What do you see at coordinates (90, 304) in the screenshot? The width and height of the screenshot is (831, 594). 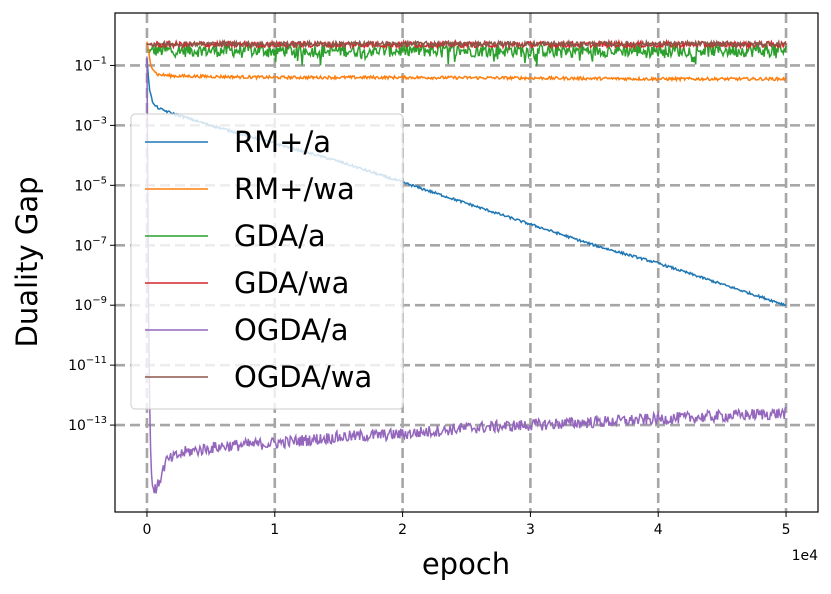 I see `y-tick-label: 10⁻⁹` at bounding box center [90, 304].